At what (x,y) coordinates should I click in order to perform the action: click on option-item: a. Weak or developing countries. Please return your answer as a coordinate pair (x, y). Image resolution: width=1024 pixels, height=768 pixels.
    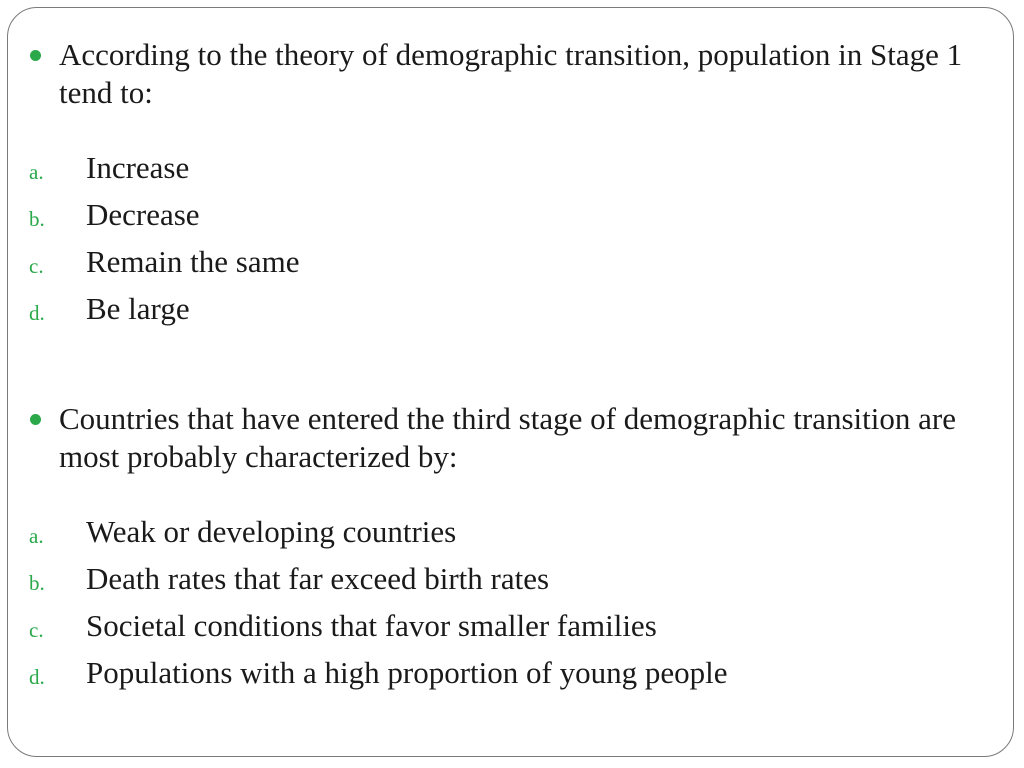
    Looking at the image, I should click on (510, 535).